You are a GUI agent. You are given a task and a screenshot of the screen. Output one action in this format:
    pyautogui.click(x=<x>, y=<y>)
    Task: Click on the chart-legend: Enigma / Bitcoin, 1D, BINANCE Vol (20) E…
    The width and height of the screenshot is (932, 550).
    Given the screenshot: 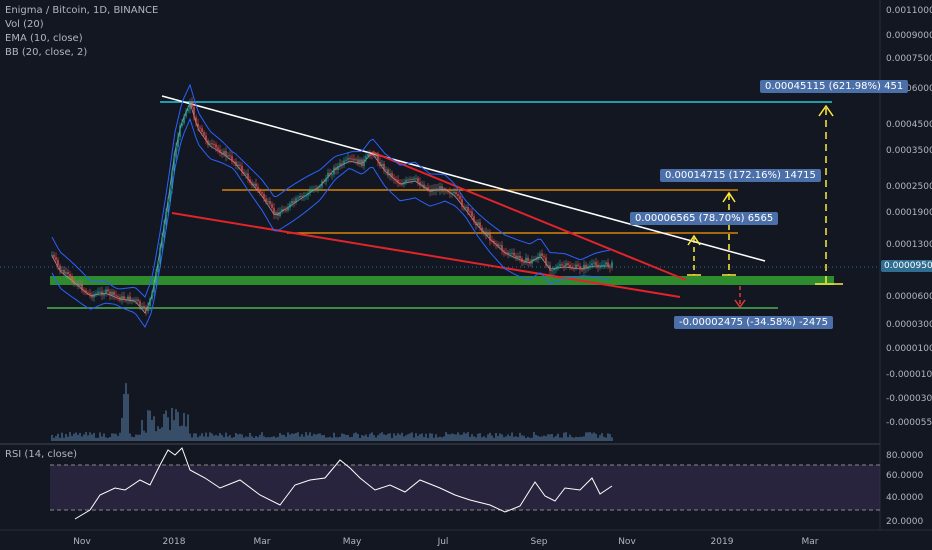 What is the action you would take?
    pyautogui.click(x=81, y=32)
    